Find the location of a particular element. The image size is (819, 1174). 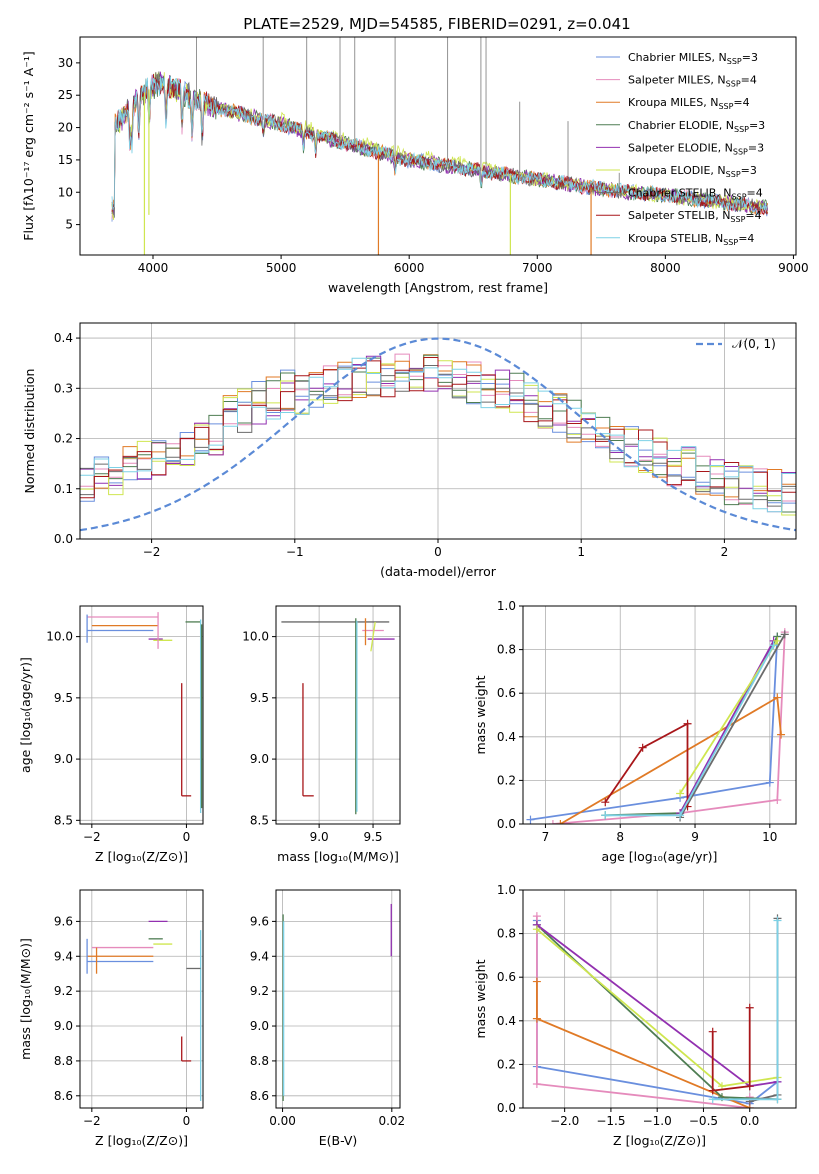

y-tick-label: 10.0 is located at coordinates (255, 637).